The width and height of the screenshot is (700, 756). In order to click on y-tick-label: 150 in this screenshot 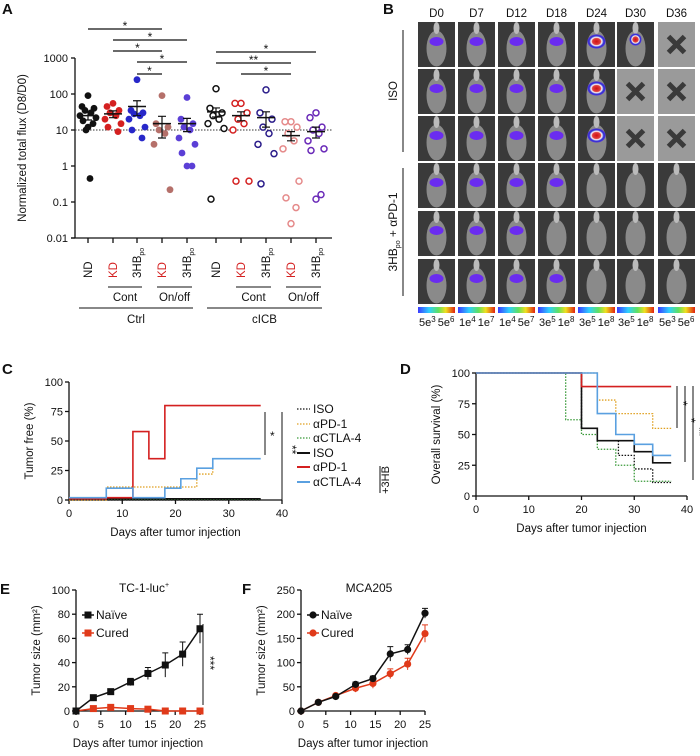, I will do `click(286, 639)`.